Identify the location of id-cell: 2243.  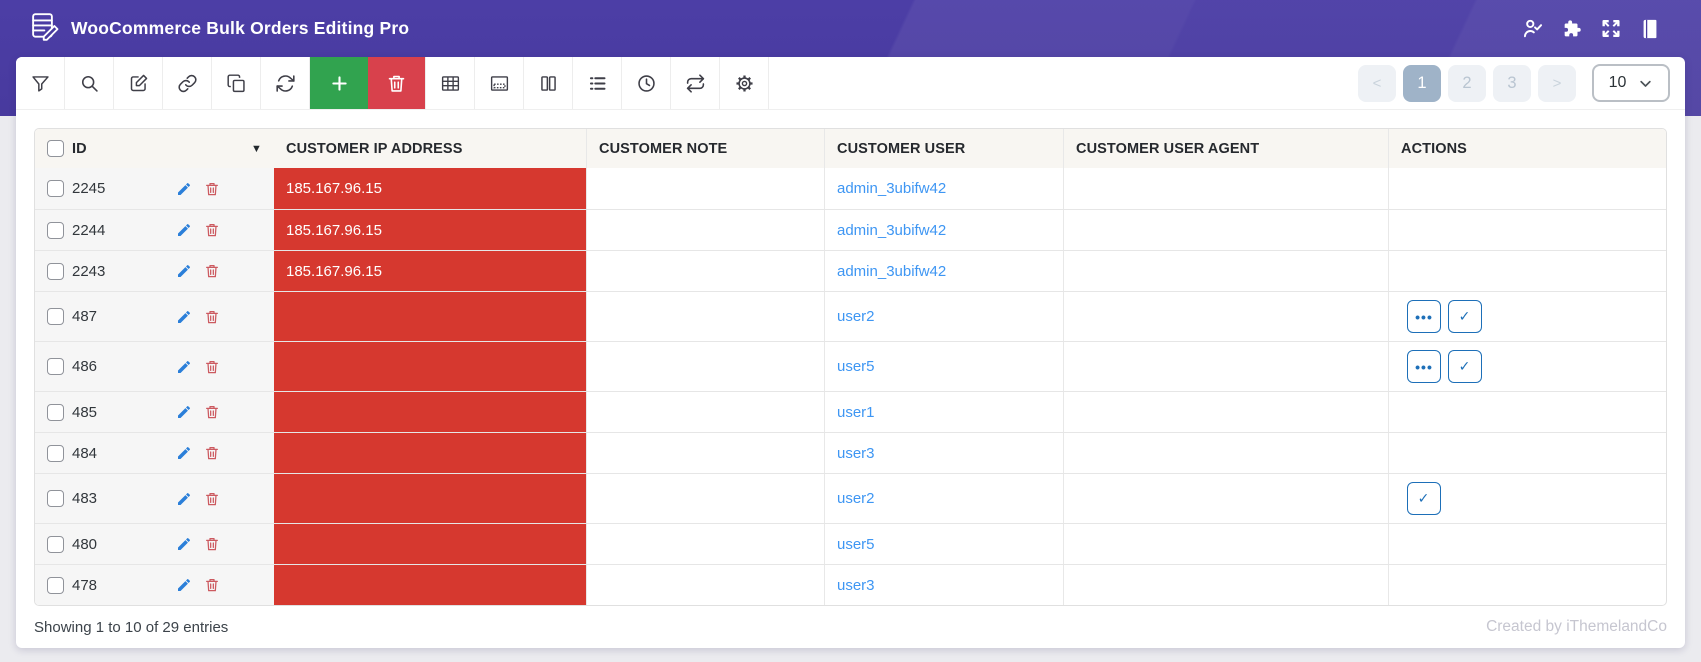
(154, 271).